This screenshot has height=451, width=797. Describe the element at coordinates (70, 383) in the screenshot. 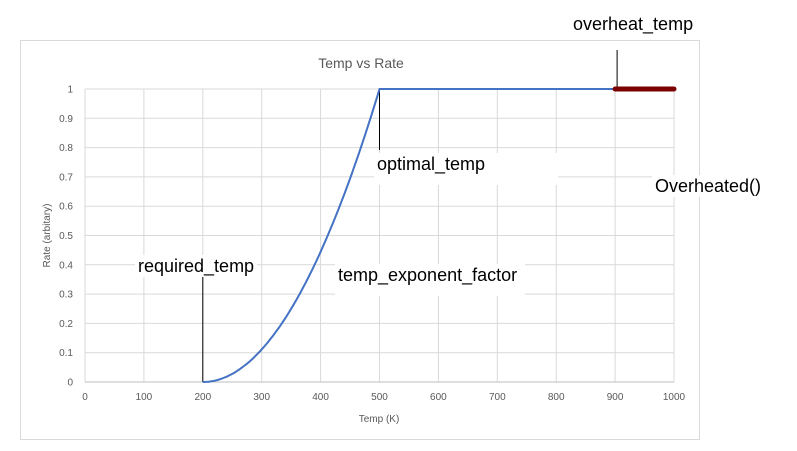

I see `y-tick-label: 0` at that location.